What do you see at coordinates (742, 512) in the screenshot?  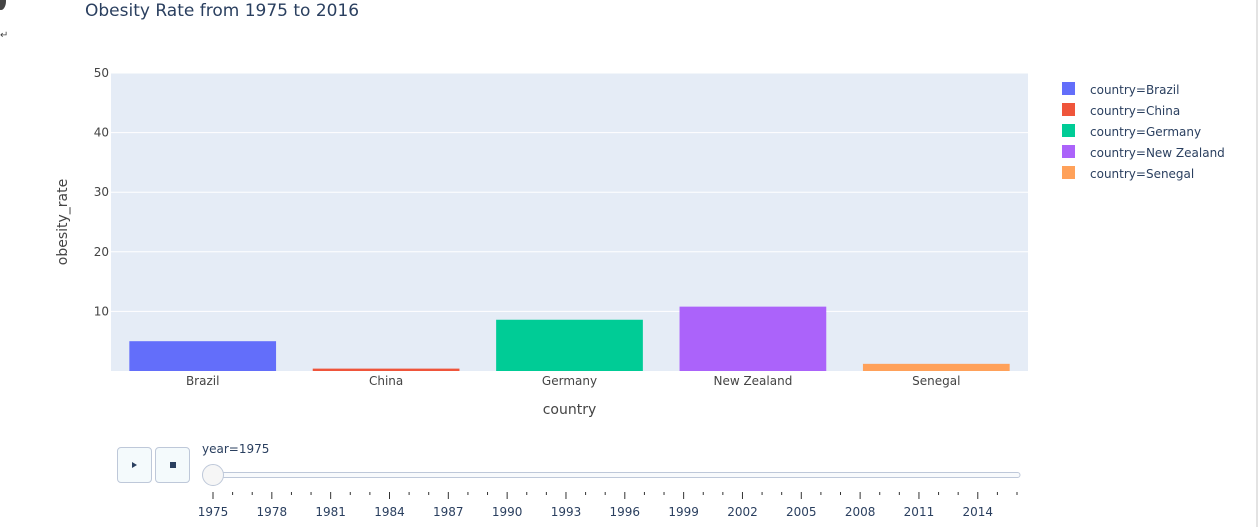 I see `slider-year-label: 2002` at bounding box center [742, 512].